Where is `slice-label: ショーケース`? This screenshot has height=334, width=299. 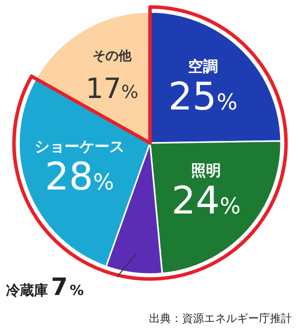
slice-label: ショーケース is located at coordinates (79, 146).